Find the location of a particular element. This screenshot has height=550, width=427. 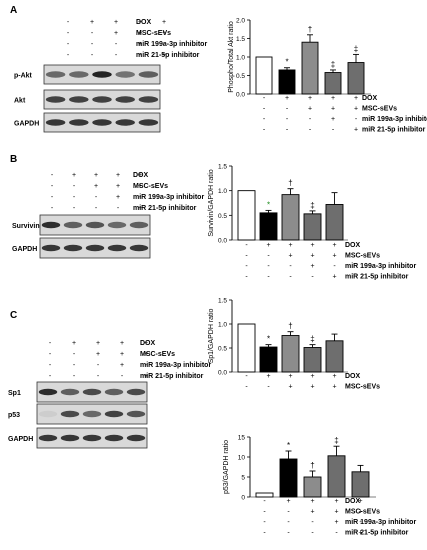

blot-treatment-label: miR 199a-3p inhibitor is located at coordinates (168, 197).